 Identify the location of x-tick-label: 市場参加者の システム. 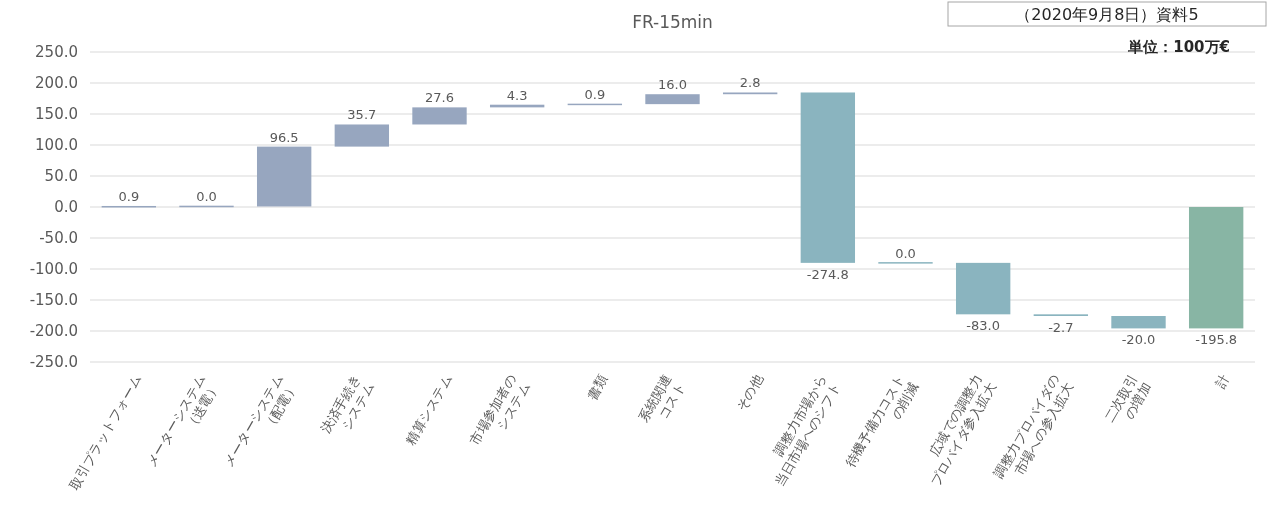
(499, 410).